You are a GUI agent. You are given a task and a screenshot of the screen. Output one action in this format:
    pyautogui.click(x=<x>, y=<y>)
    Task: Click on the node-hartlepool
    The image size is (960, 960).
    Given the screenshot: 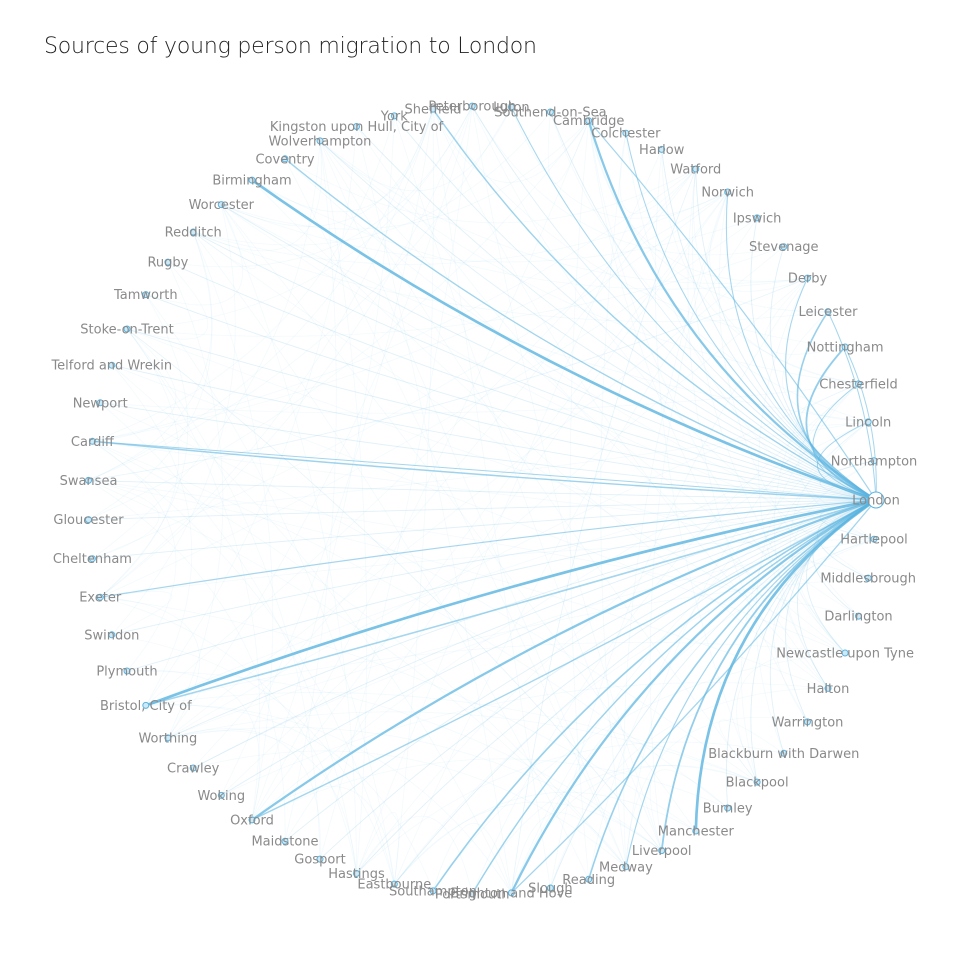 What is the action you would take?
    pyautogui.click(x=874, y=539)
    